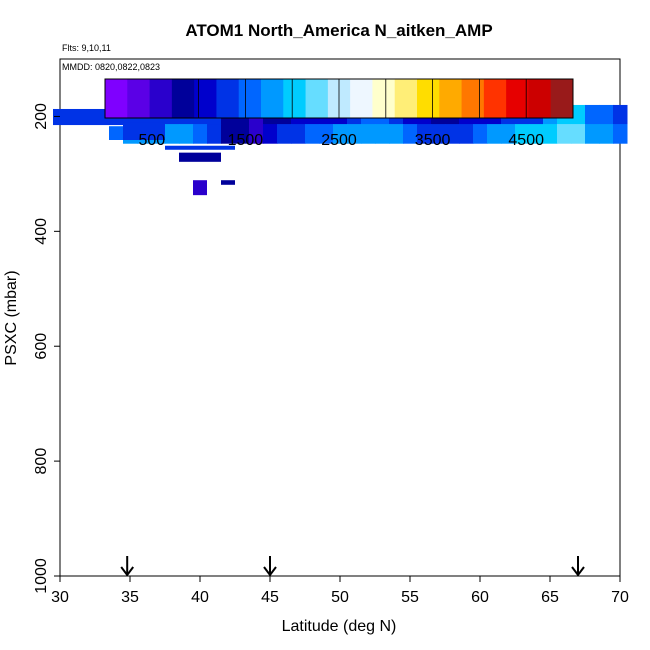 The width and height of the screenshot is (650, 650). Describe the element at coordinates (339, 626) in the screenshot. I see `x-axis-label: Latitude (deg N)` at that location.